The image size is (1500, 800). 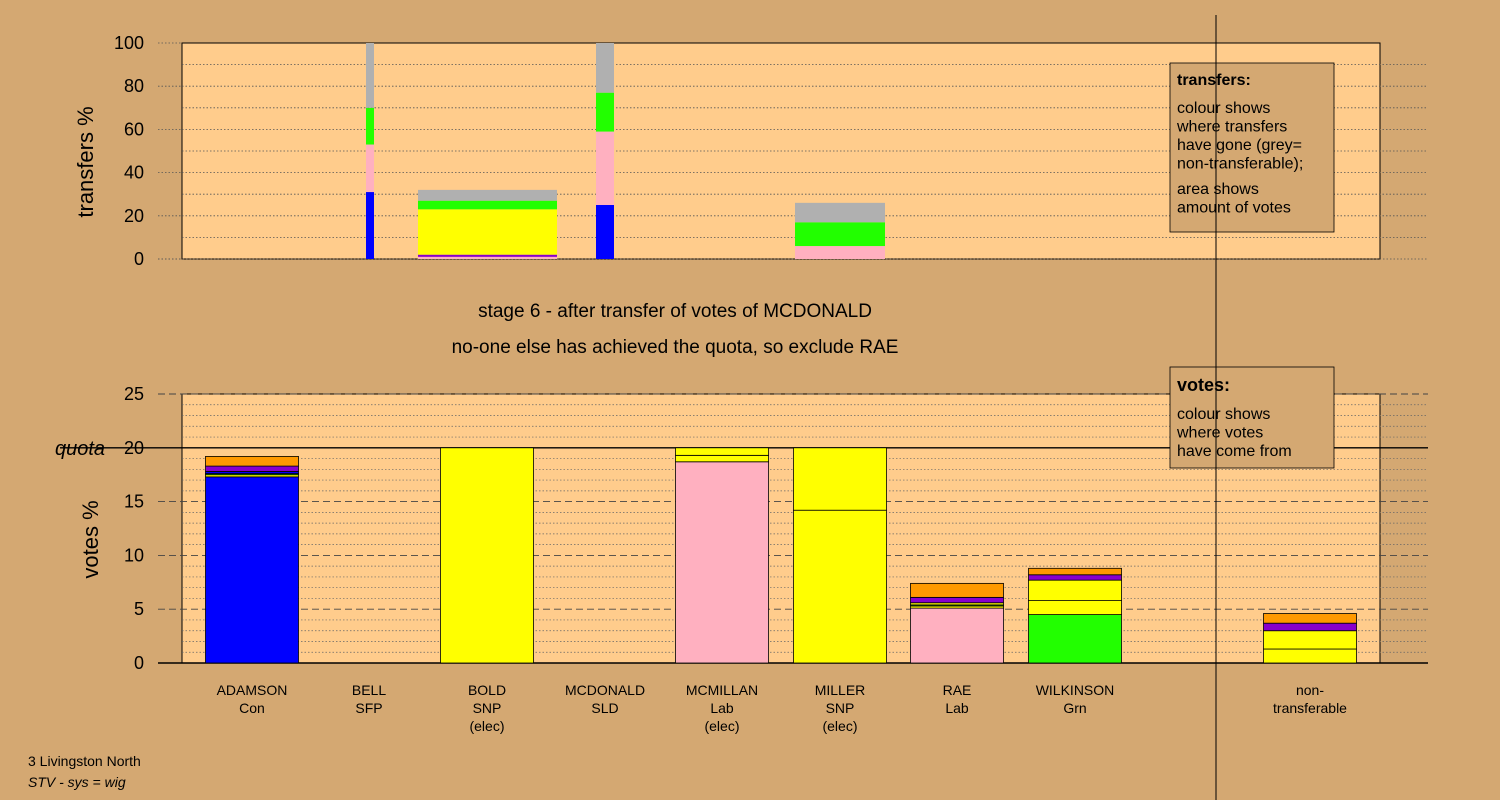 I want to click on candidate-label: ADAMSON Con, so click(x=252, y=699).